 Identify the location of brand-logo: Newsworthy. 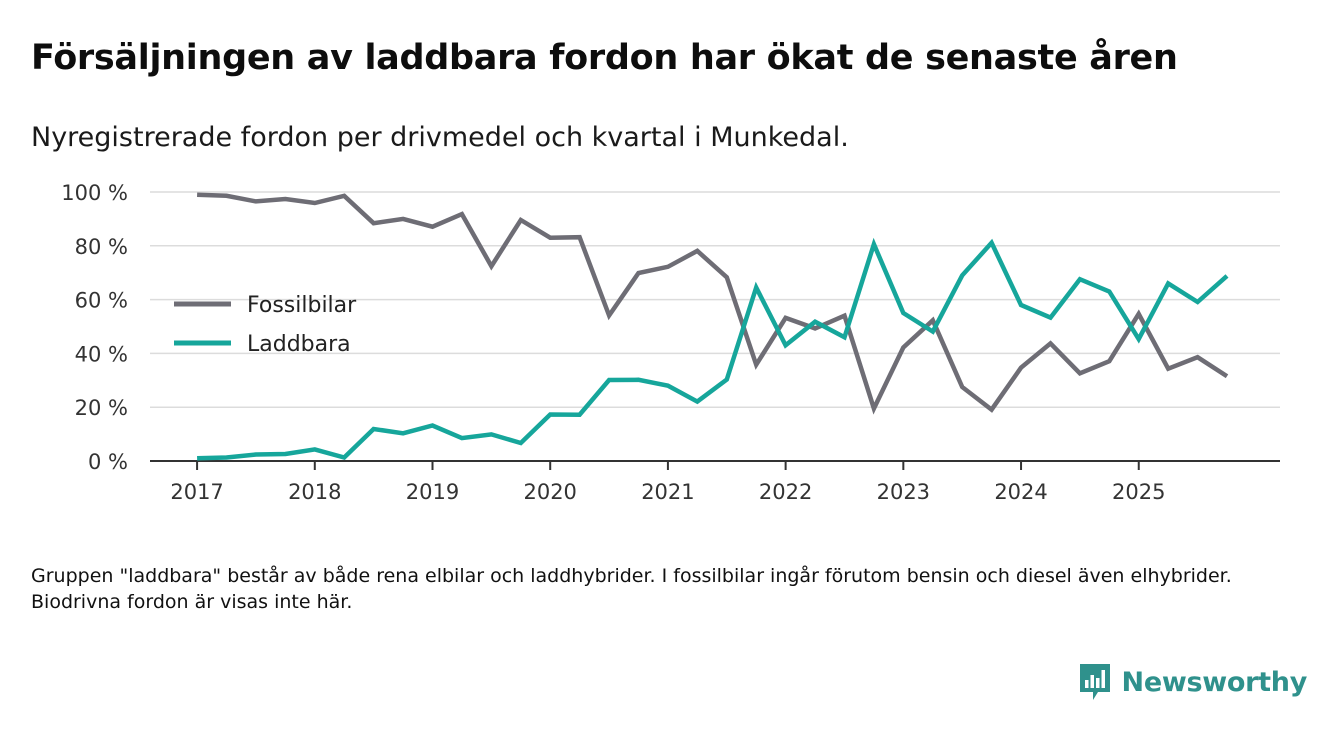
(1192, 682).